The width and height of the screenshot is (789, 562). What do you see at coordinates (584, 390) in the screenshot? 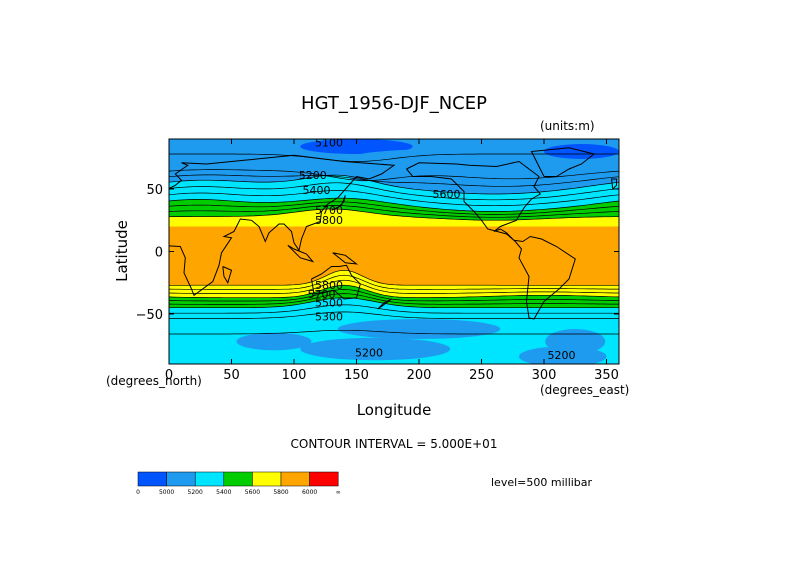
I see `x-units-label: (degrees_east)` at bounding box center [584, 390].